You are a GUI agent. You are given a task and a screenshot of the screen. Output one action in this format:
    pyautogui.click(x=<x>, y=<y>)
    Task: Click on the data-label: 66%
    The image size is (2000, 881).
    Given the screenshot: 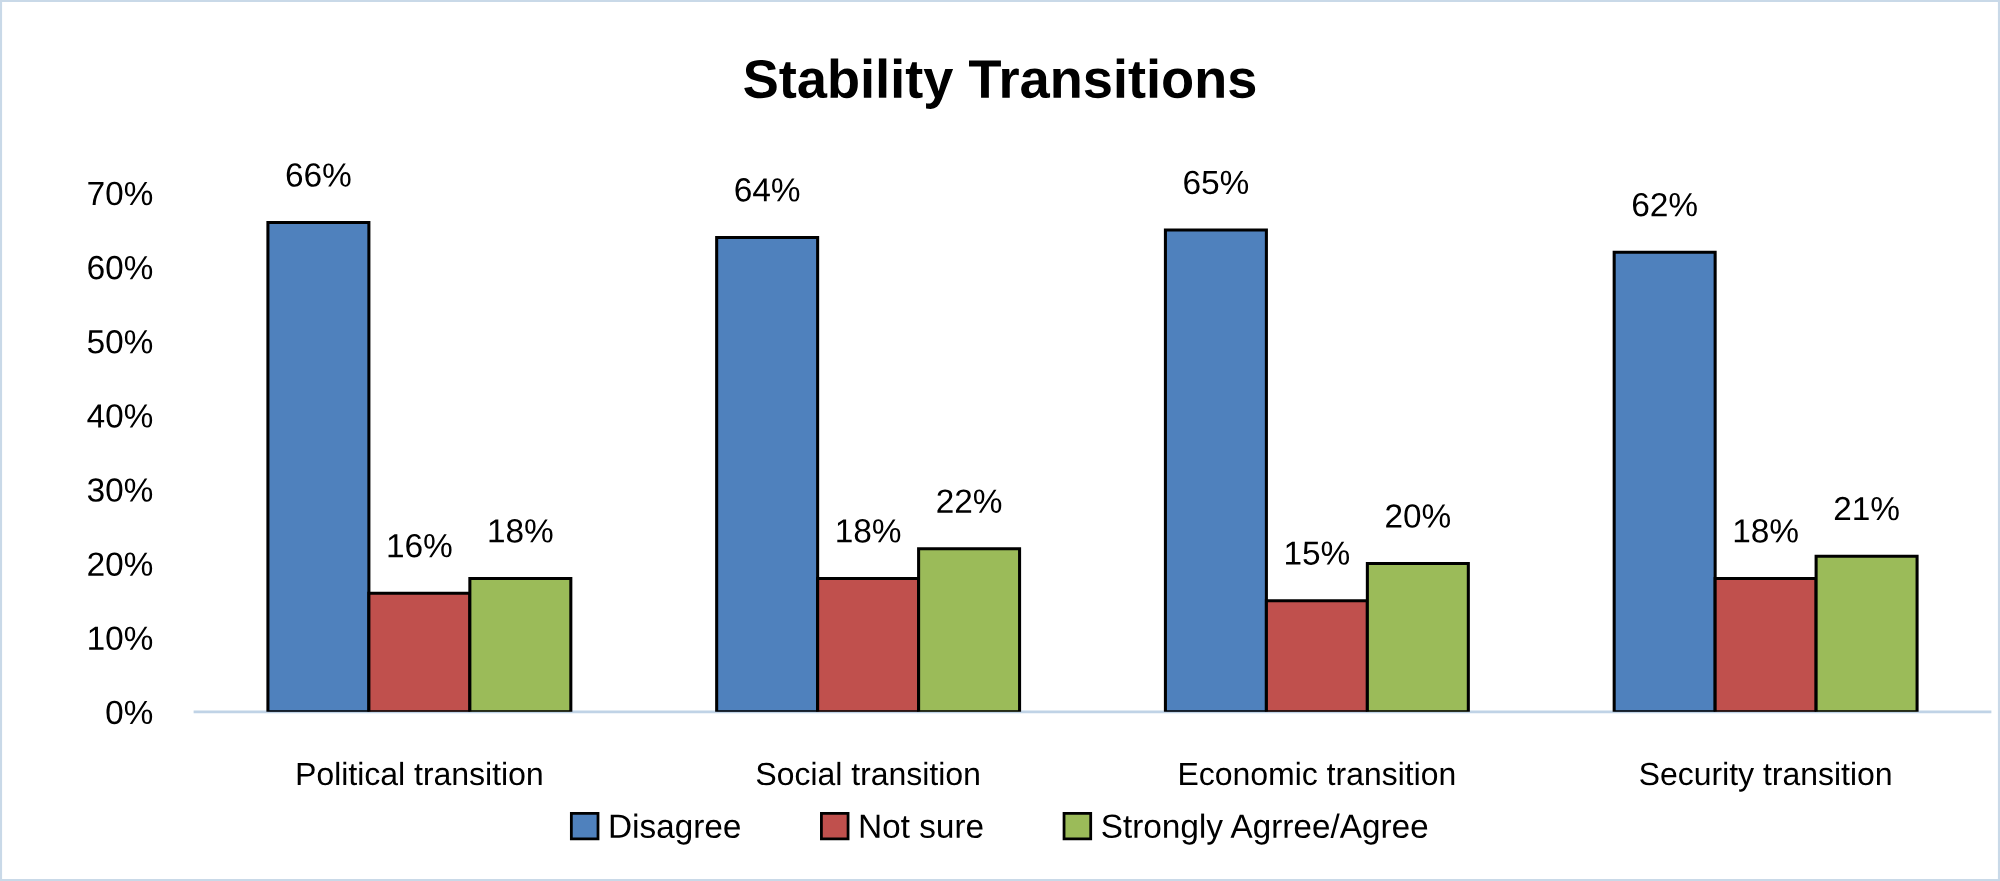 What is the action you would take?
    pyautogui.click(x=318, y=175)
    